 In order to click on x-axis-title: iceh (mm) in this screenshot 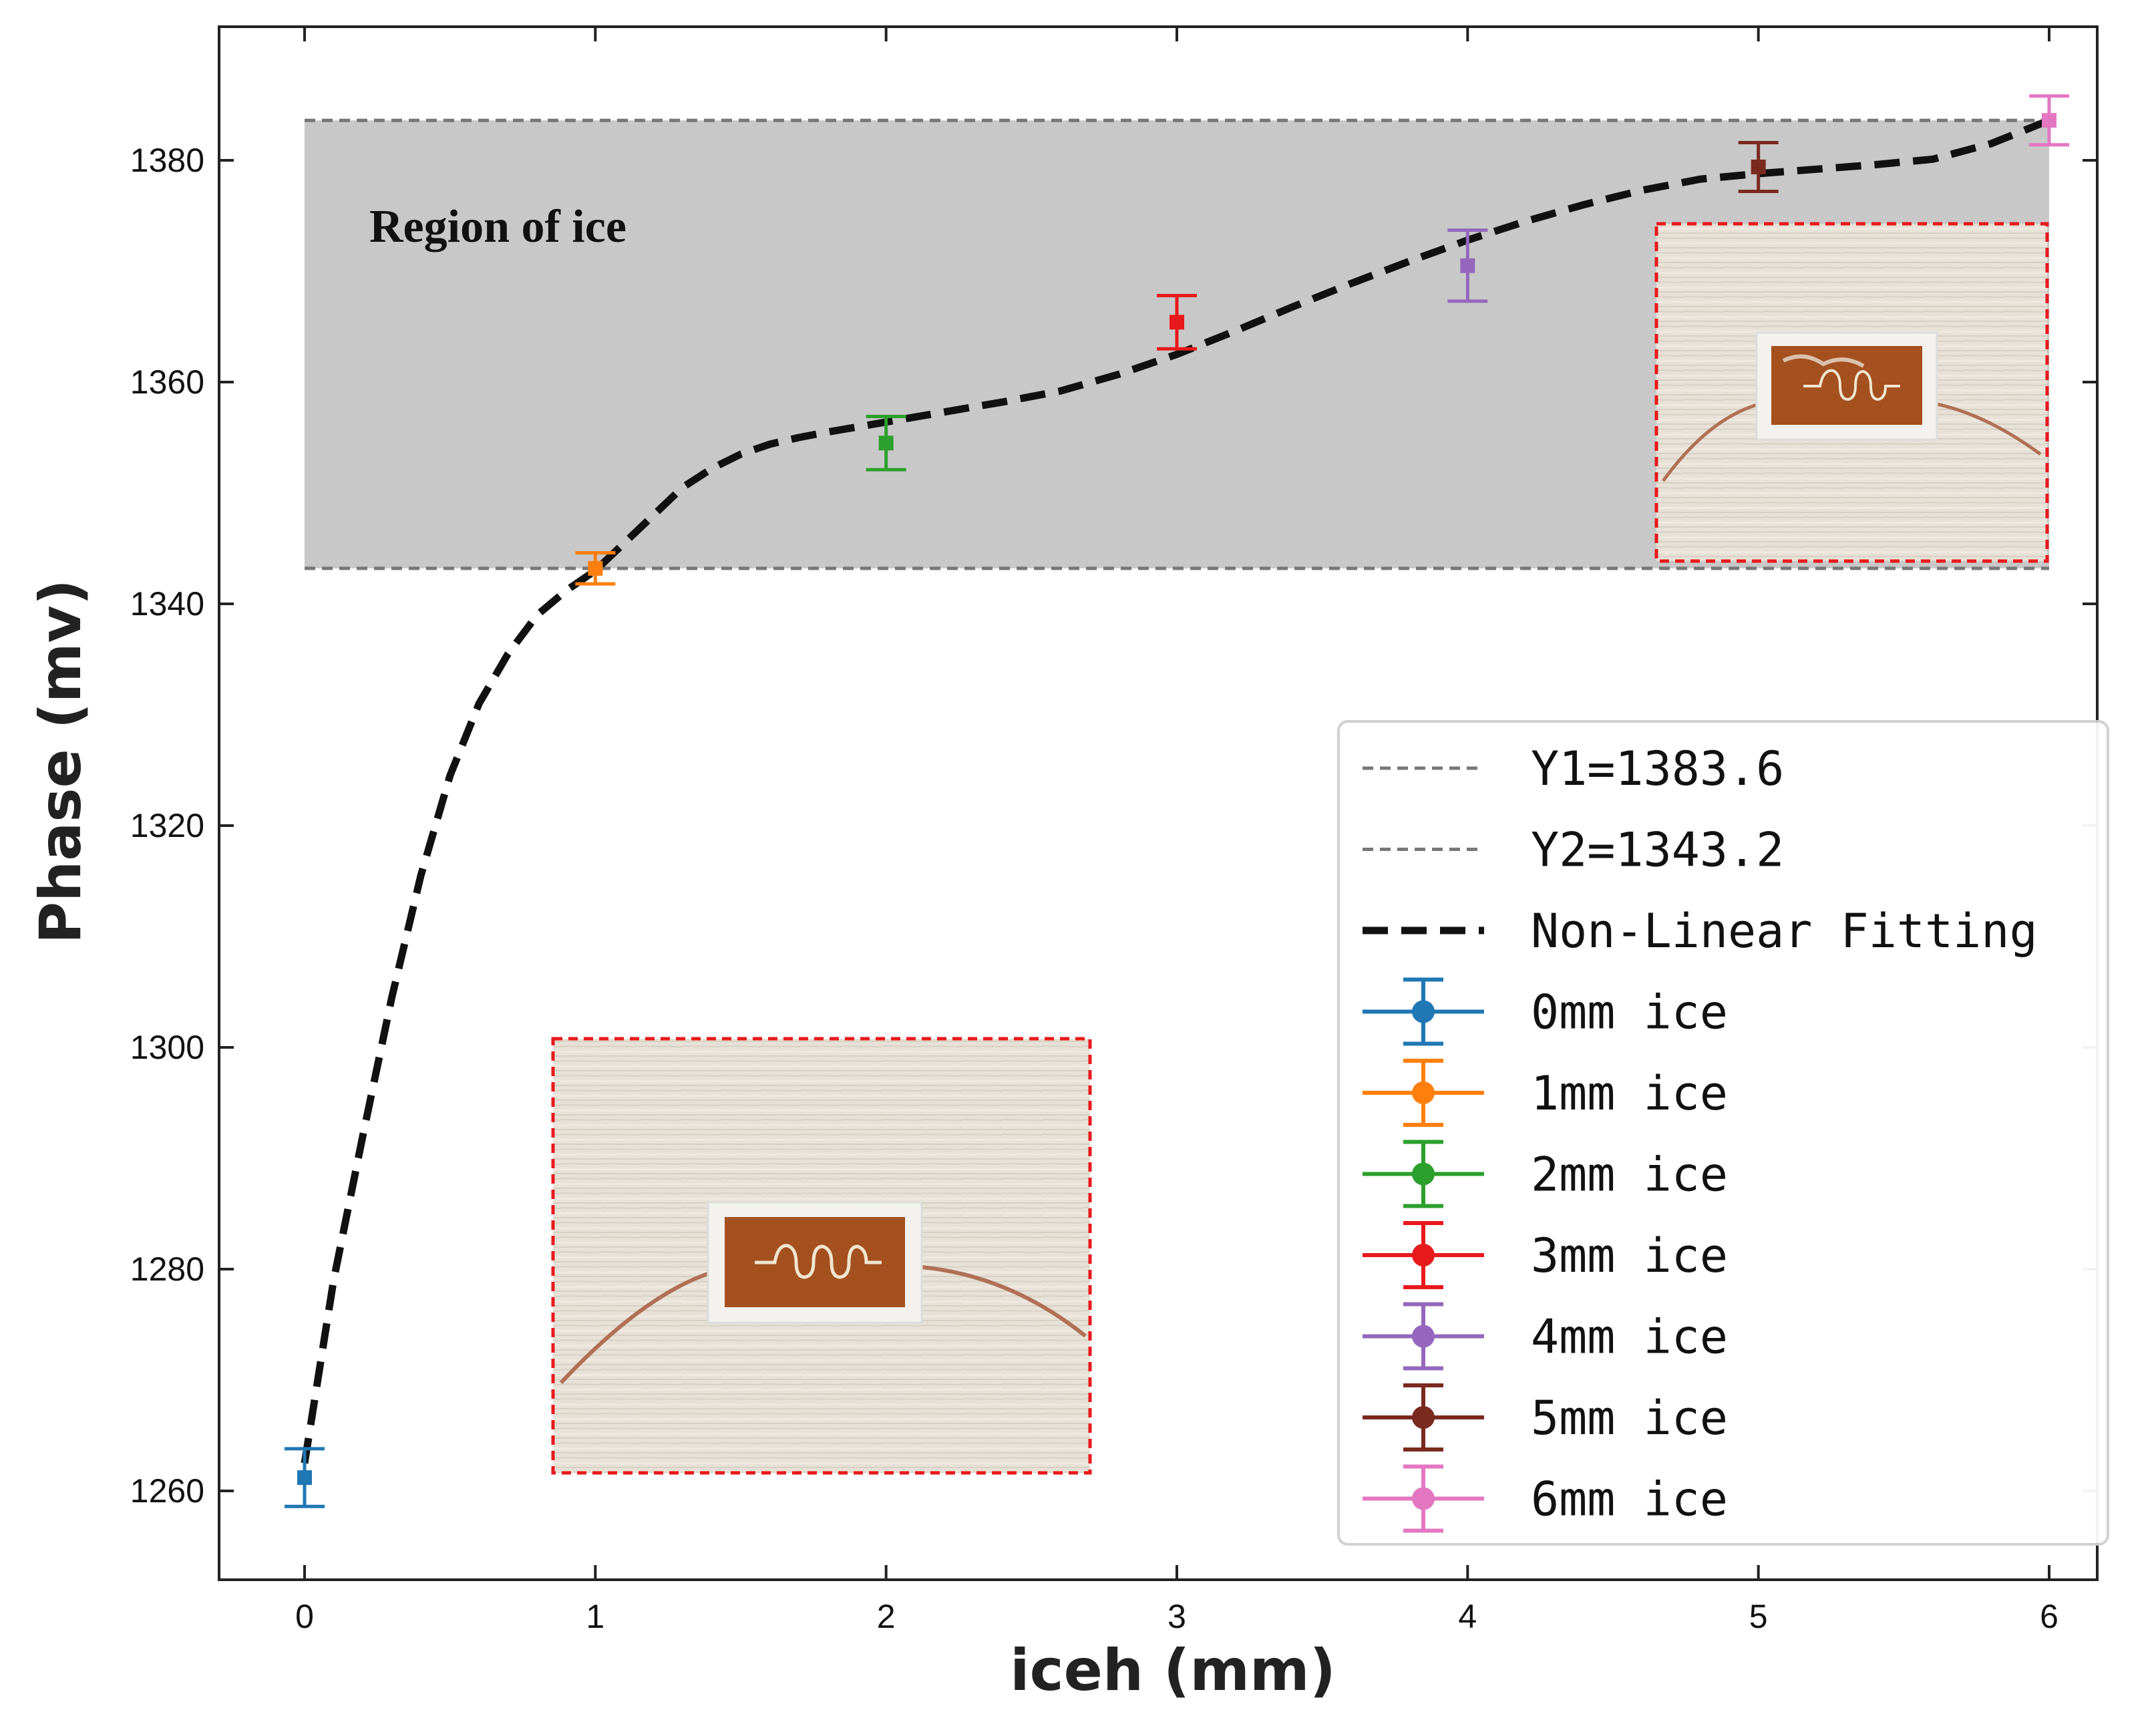, I will do `click(1173, 1670)`.